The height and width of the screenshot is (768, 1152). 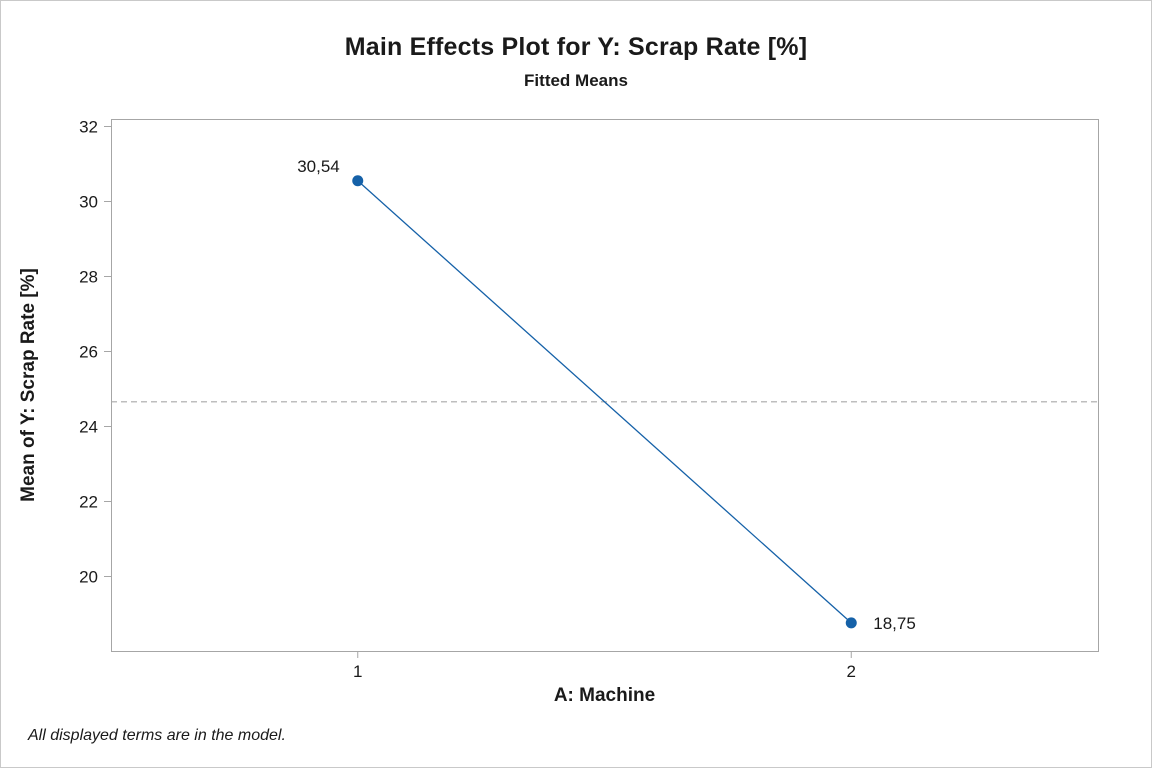 I want to click on y-tick-label: 20, so click(x=88, y=577).